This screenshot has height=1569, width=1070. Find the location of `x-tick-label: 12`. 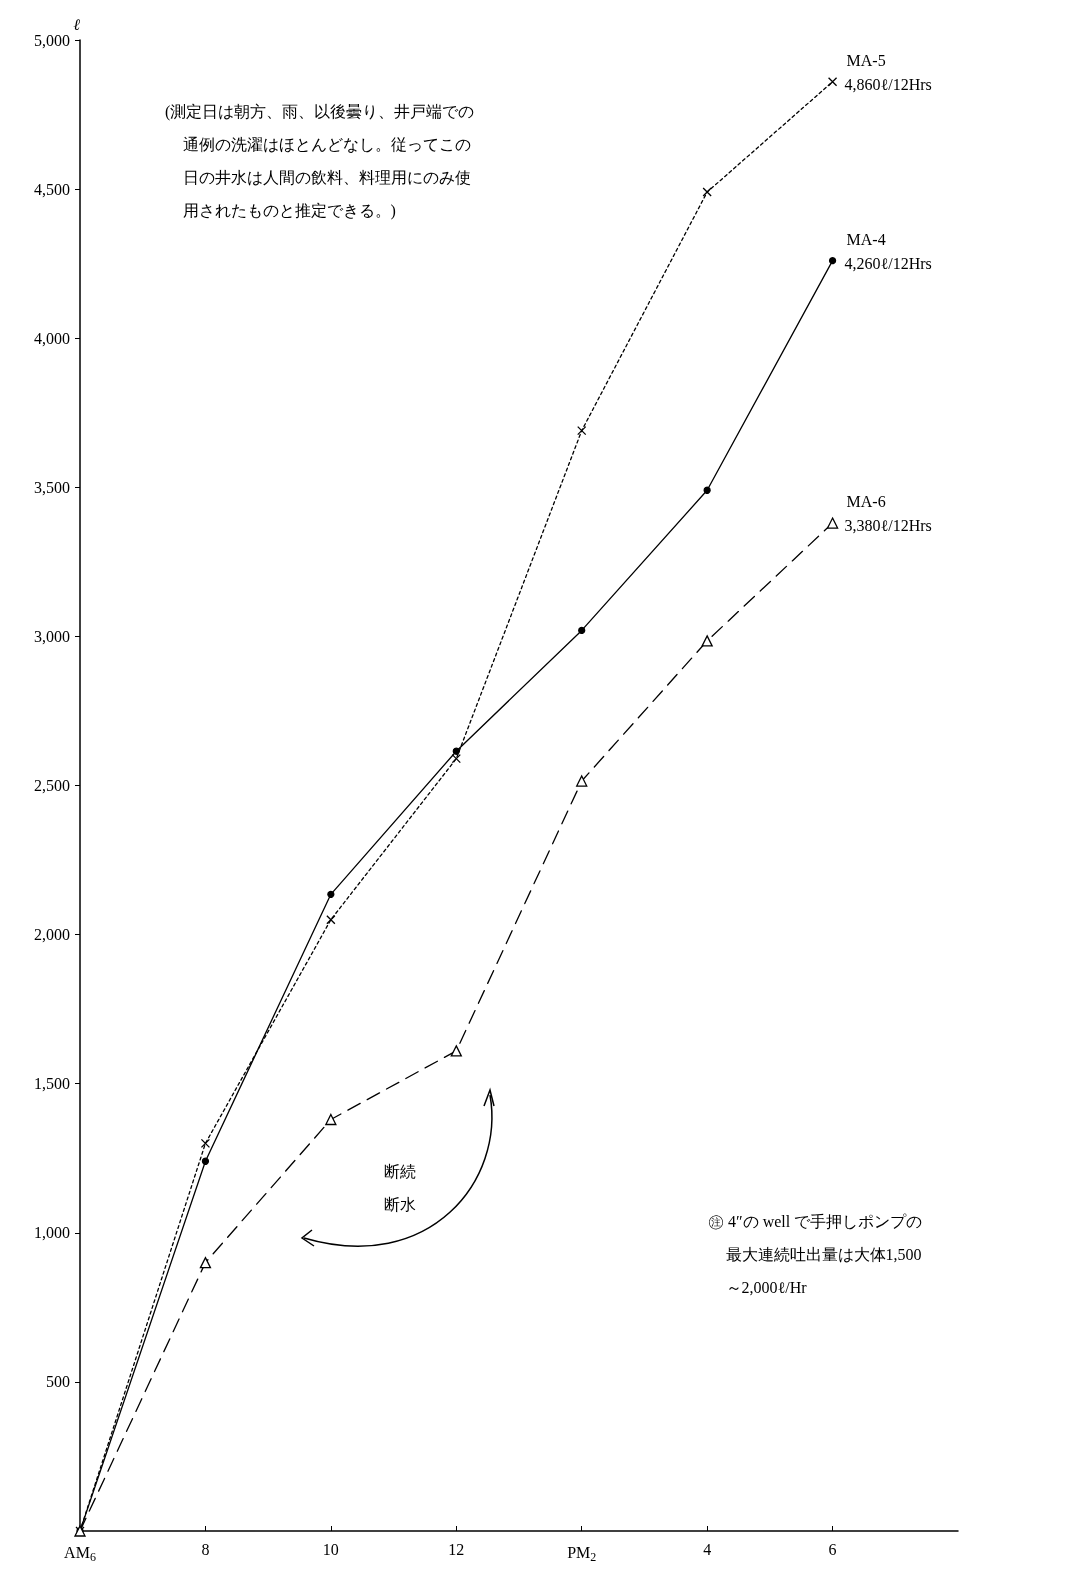

x-tick-label: 12 is located at coordinates (456, 1549).